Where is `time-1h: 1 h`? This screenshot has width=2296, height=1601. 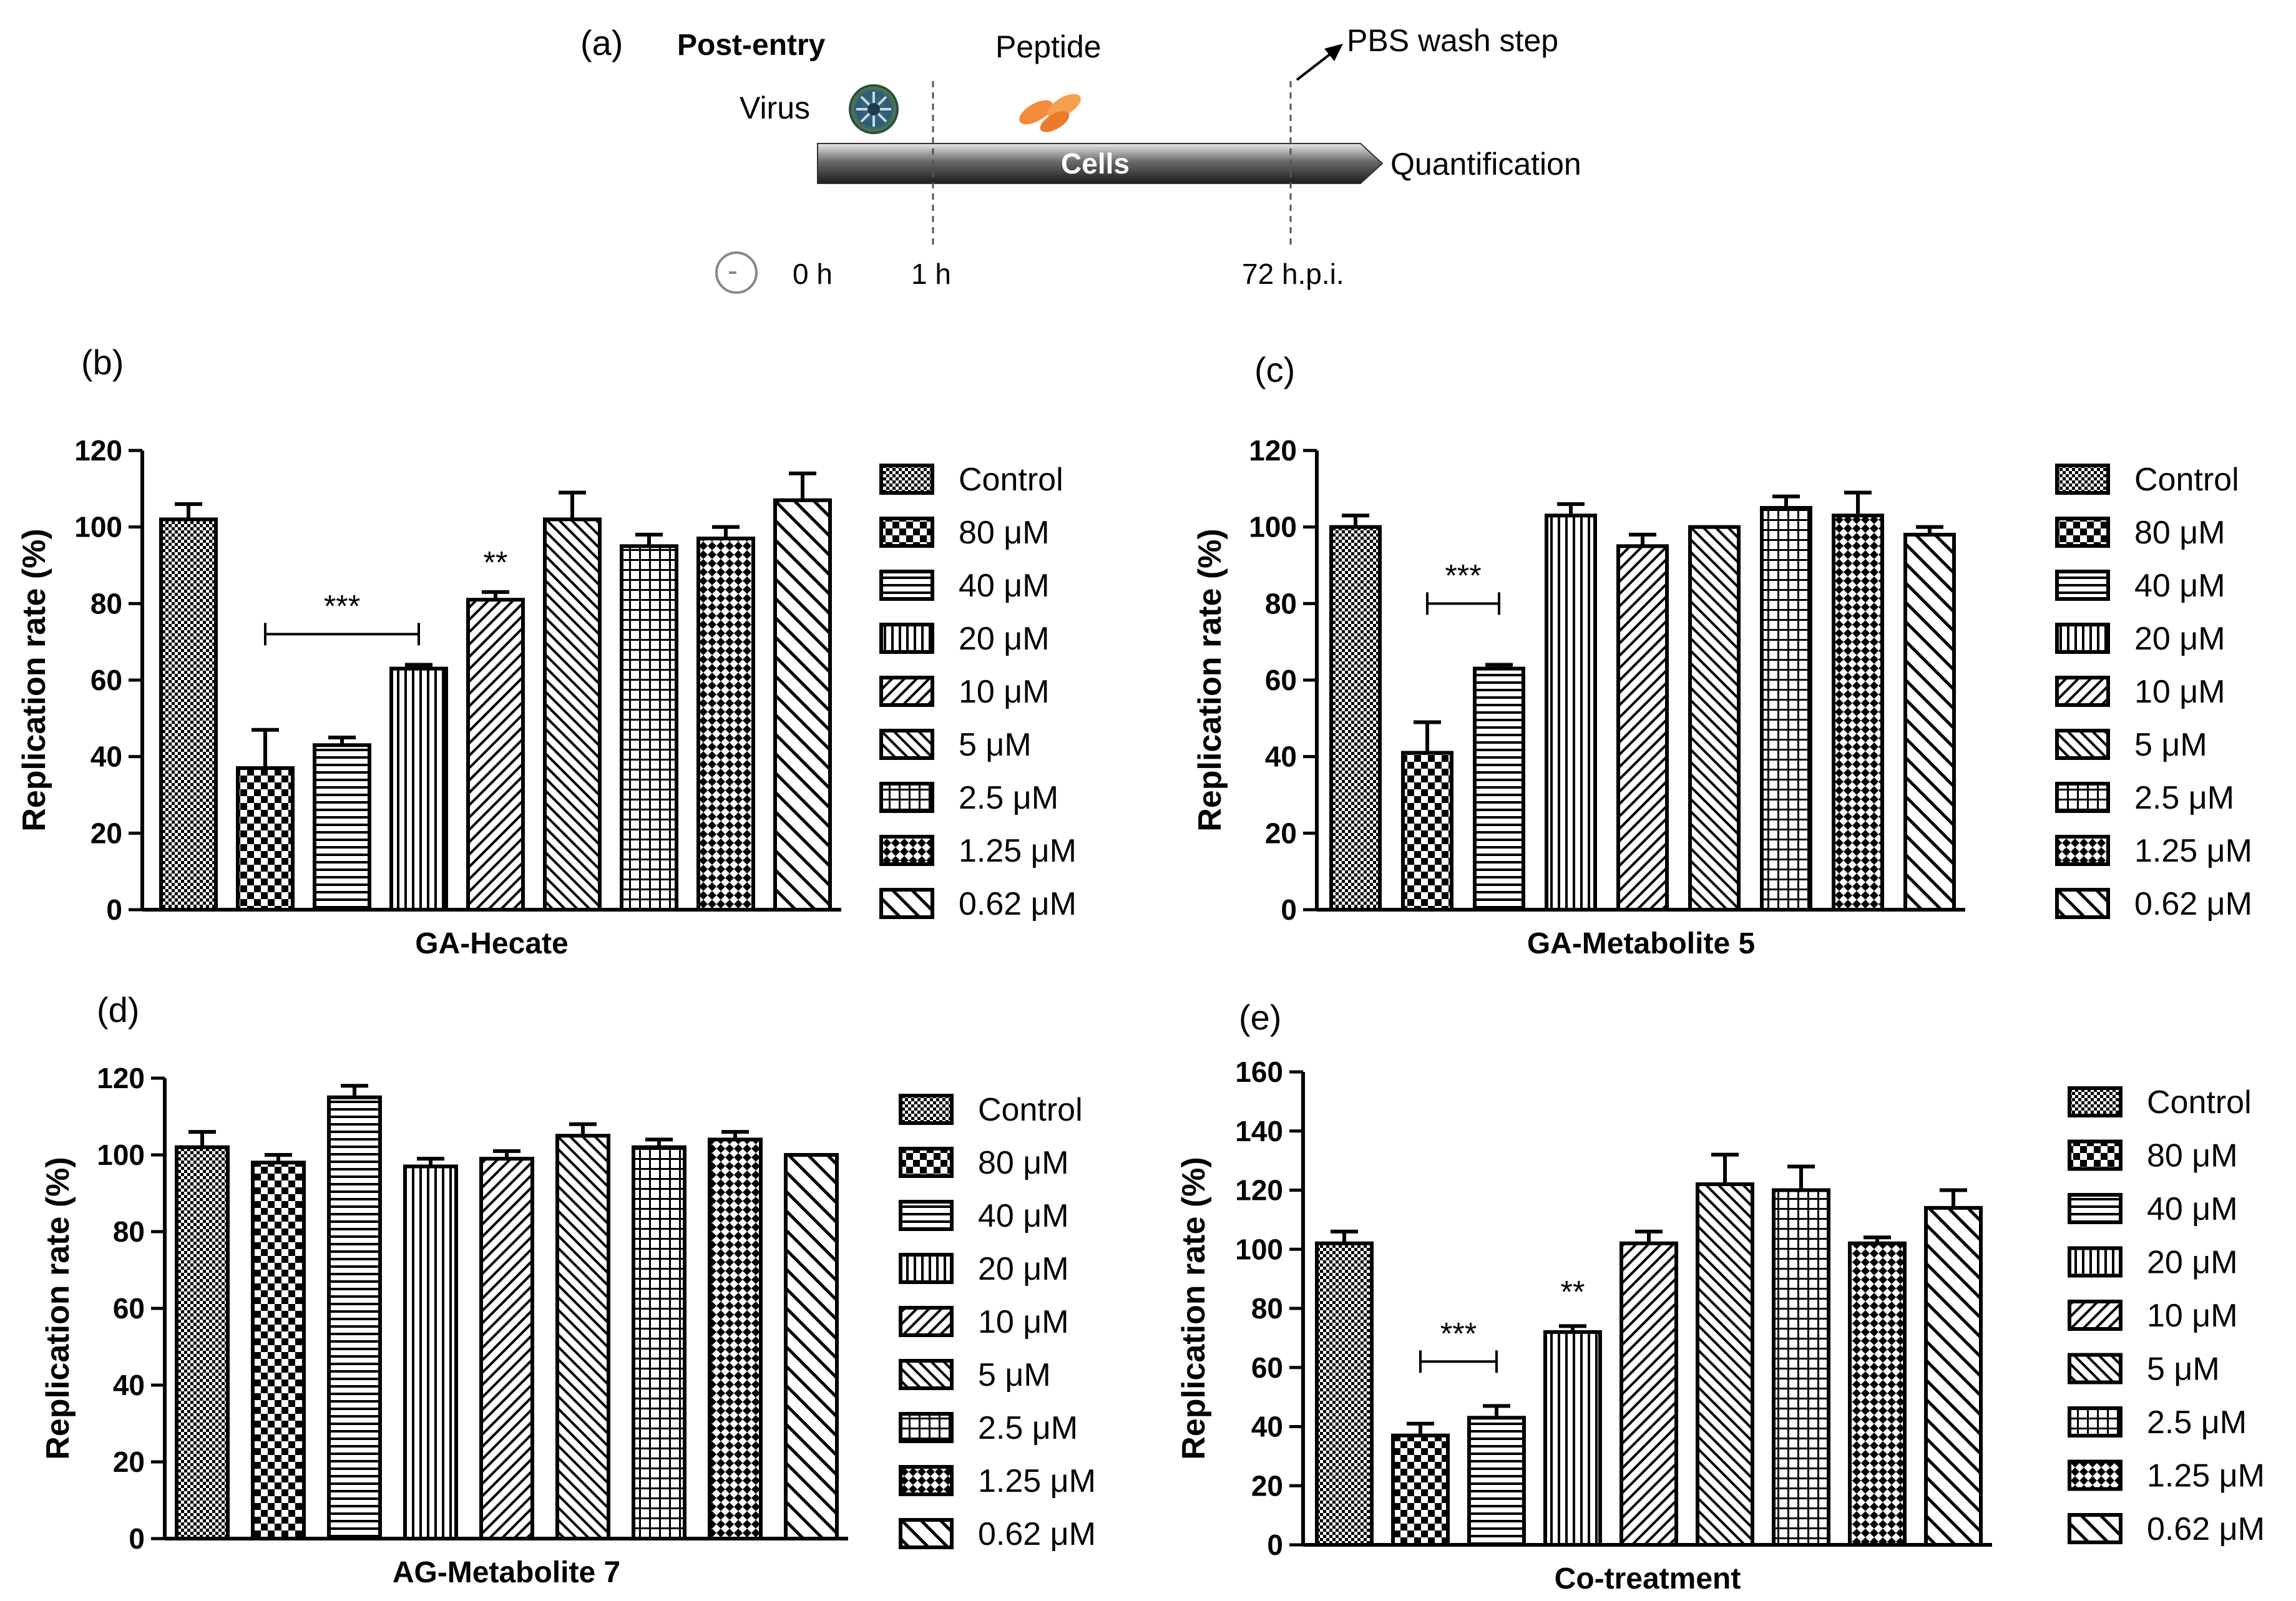
time-1h: 1 h is located at coordinates (931, 274).